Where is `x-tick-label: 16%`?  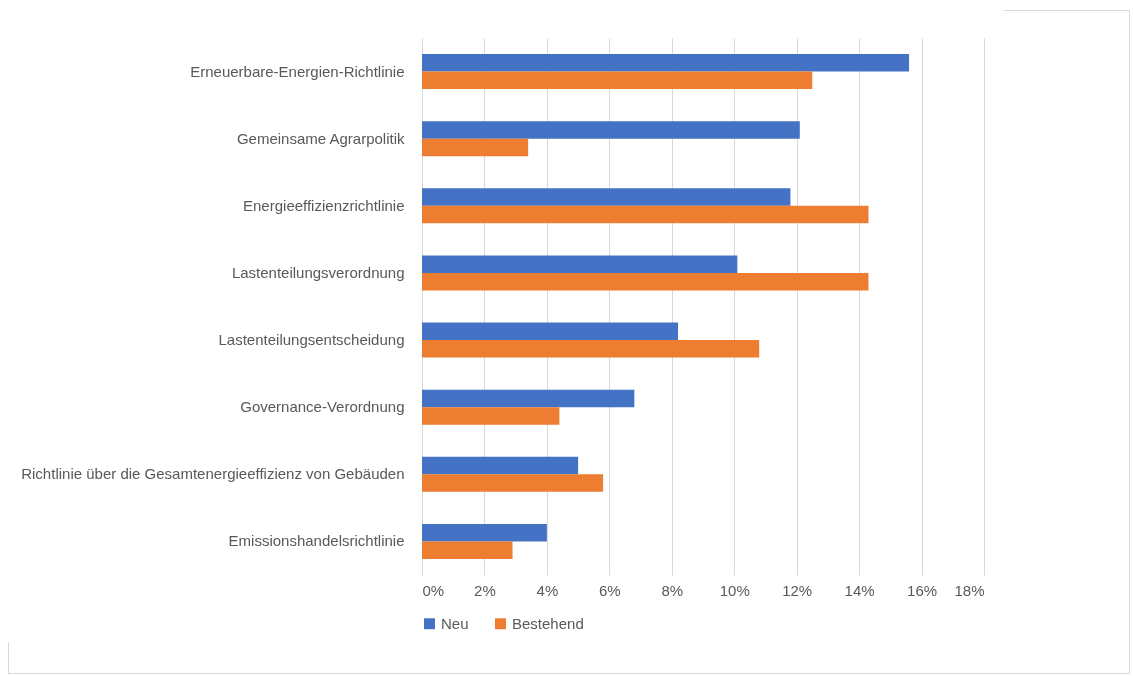 x-tick-label: 16% is located at coordinates (922, 590).